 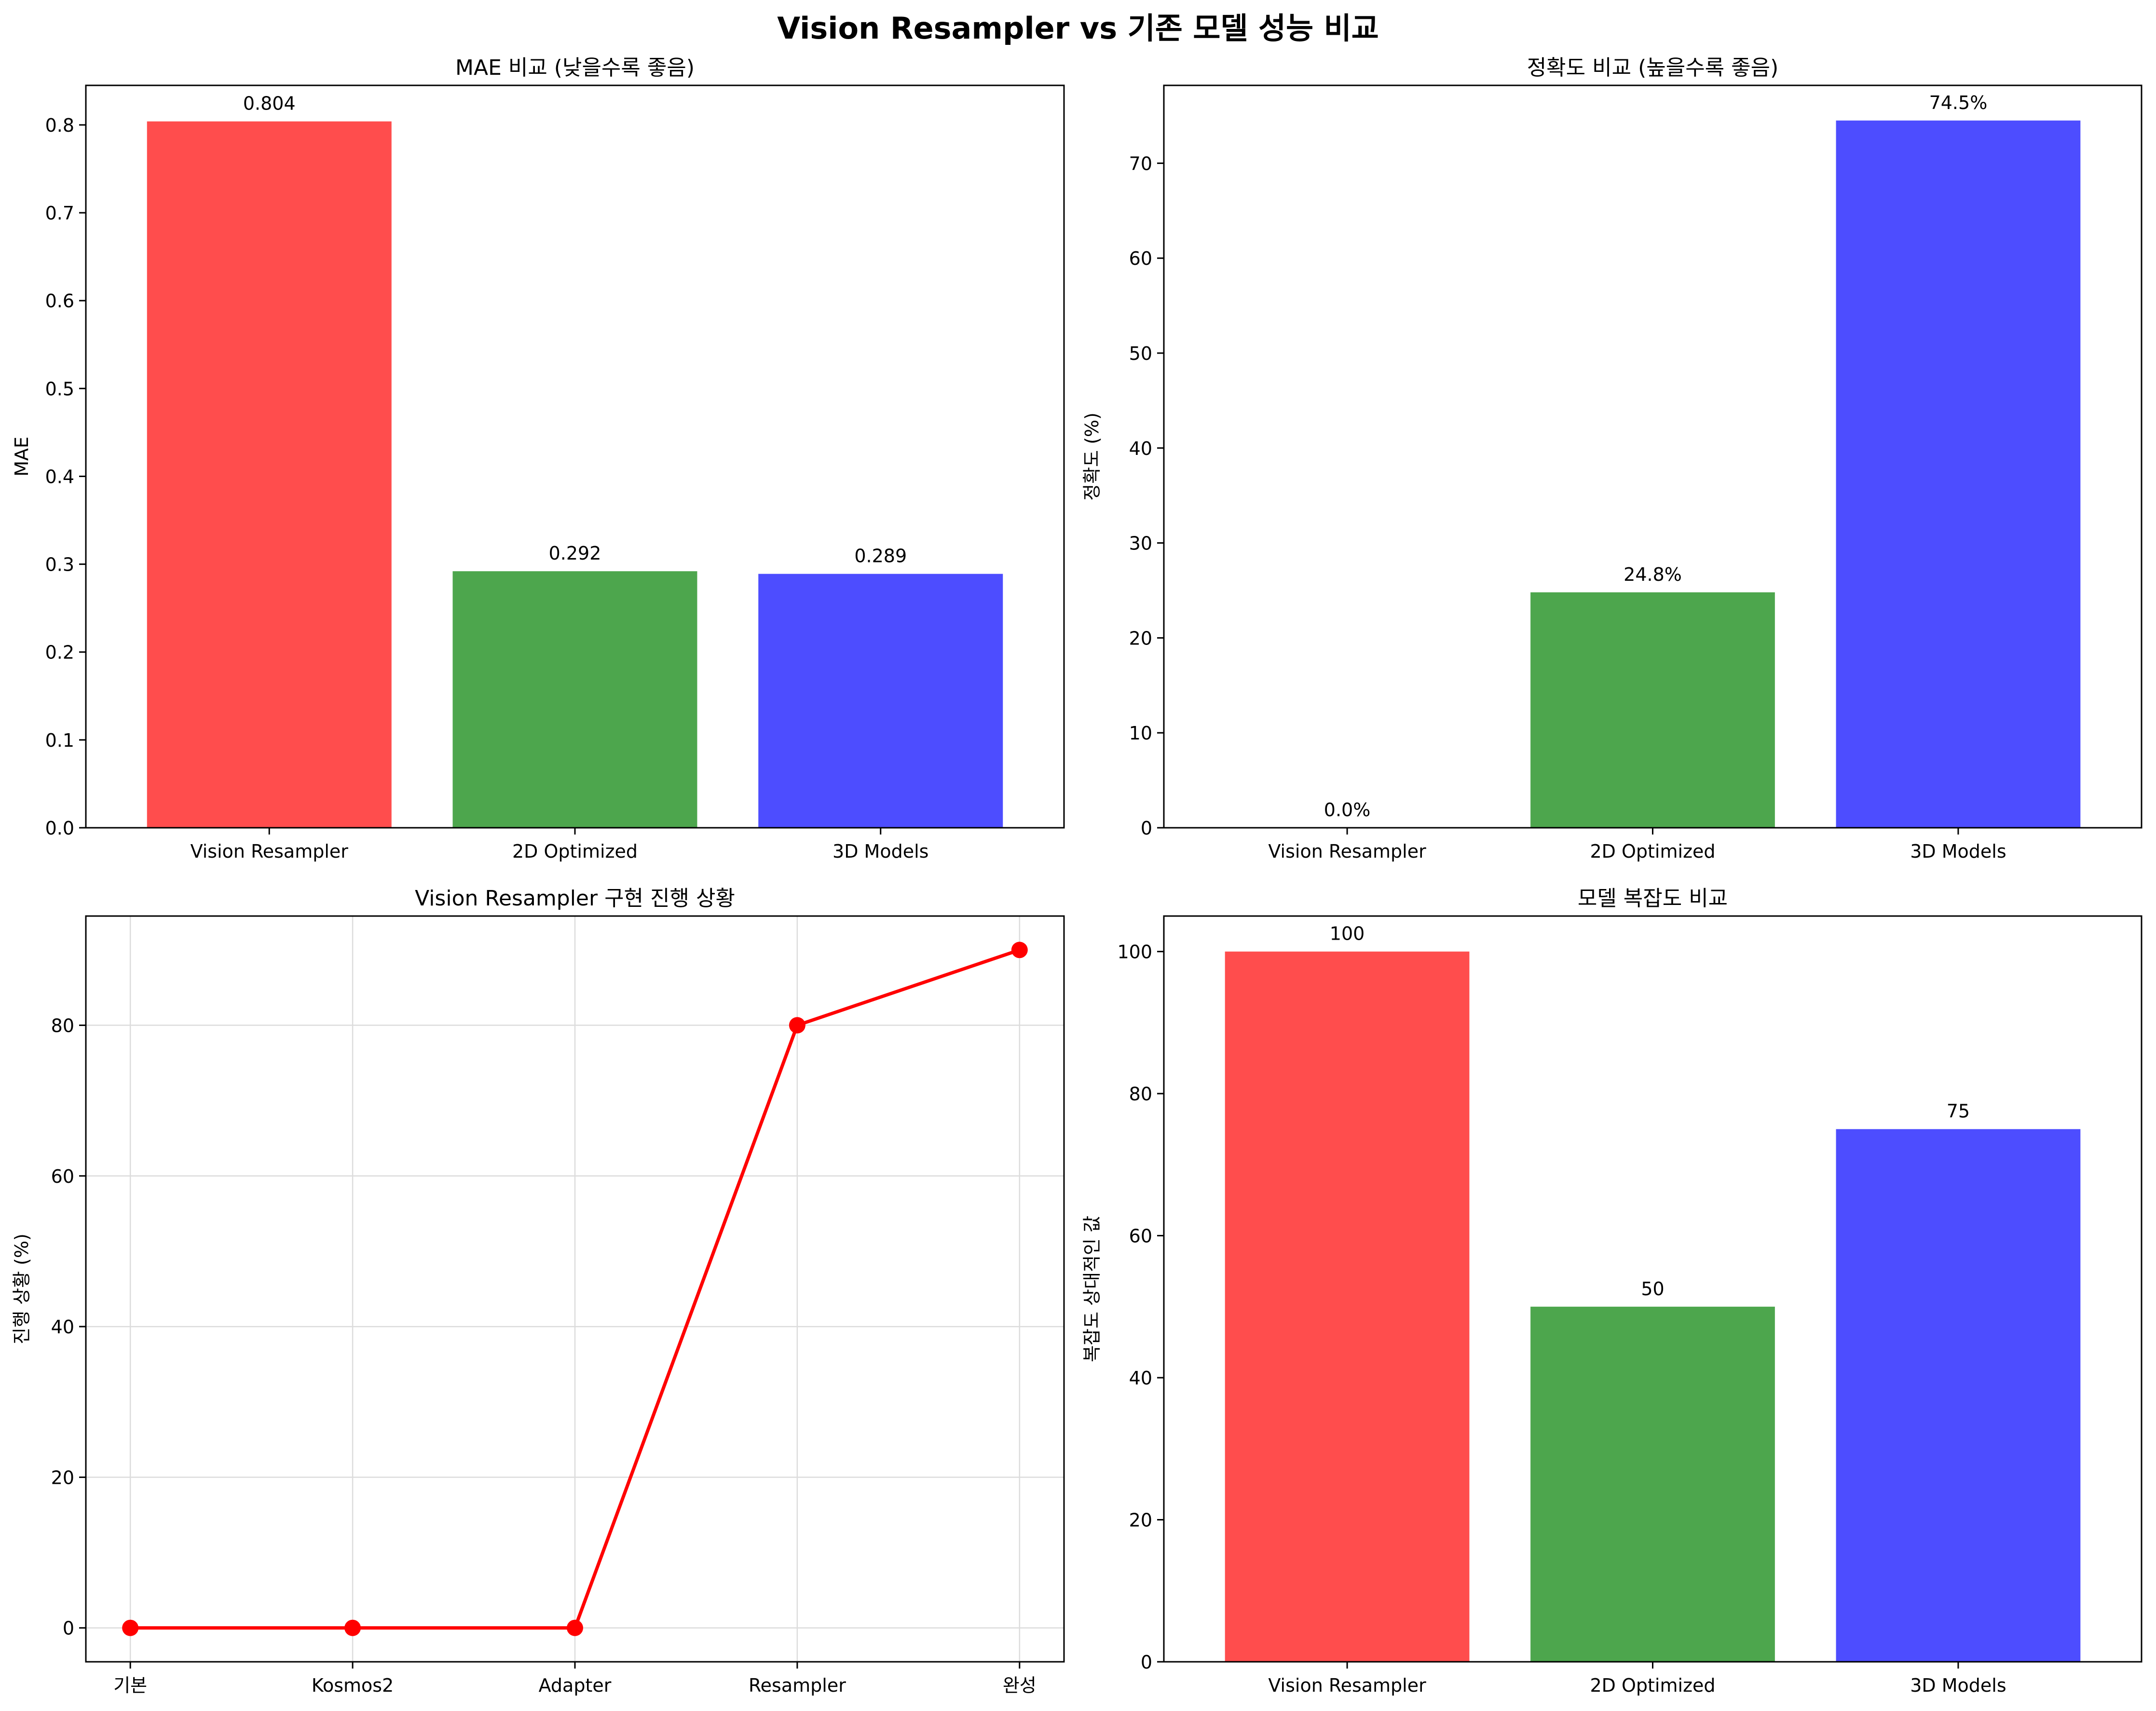 I want to click on chart-1-value-label: 0.292, so click(x=575, y=554).